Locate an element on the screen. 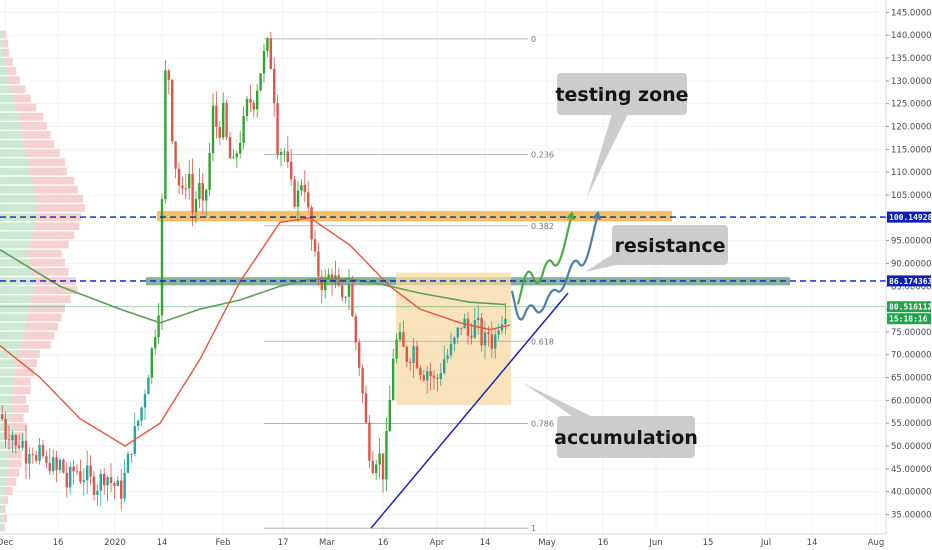 The height and width of the screenshot is (550, 932). level-price-tag-text: 100.149286 is located at coordinates (910, 217).